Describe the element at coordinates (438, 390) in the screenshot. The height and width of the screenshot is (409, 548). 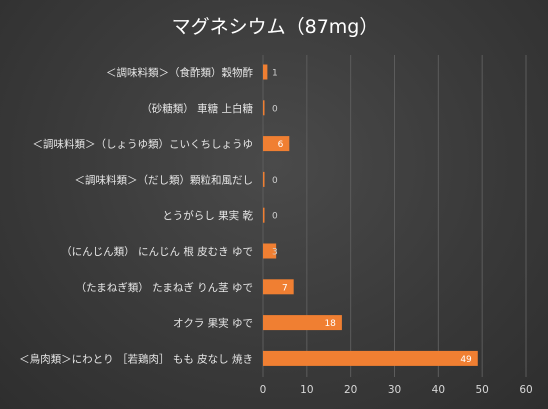
I see `x-tick-label: 40` at that location.